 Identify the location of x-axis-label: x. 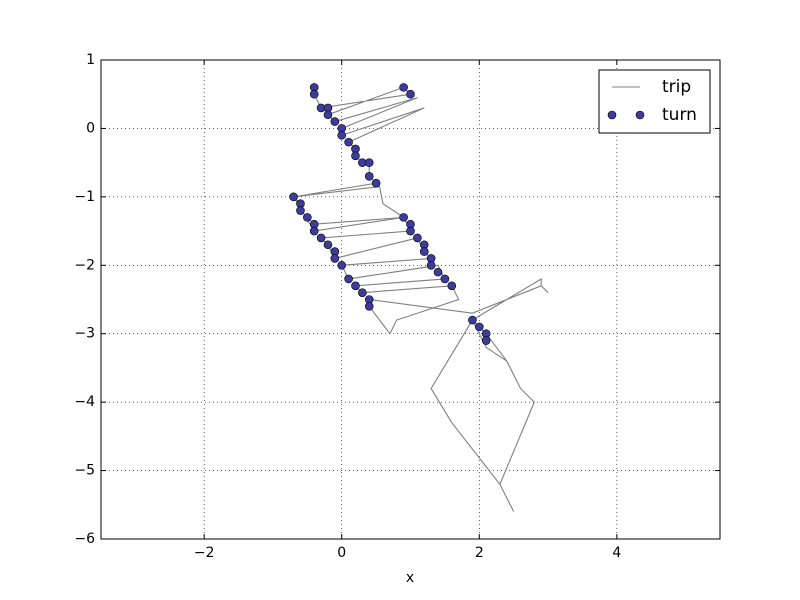
(410, 578).